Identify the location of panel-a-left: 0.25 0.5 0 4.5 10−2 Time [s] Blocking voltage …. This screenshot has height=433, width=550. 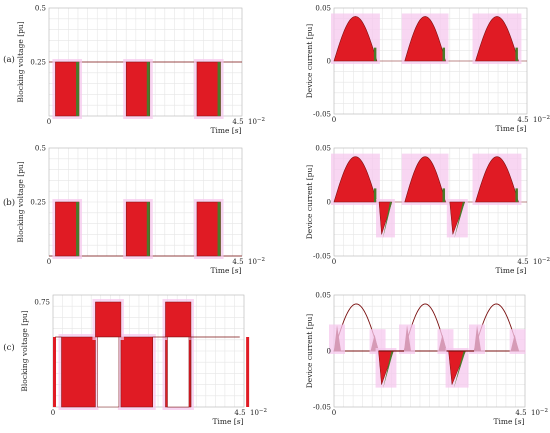
(140, 70).